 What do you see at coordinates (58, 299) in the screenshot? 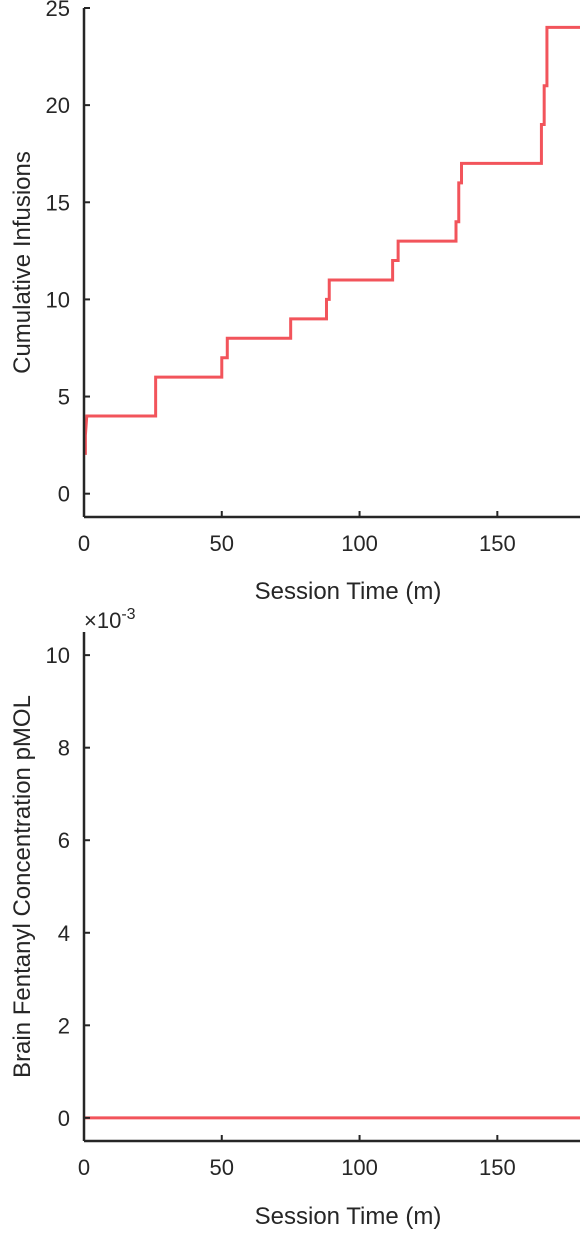
I see `infusions-y-tick-label-2: 10` at bounding box center [58, 299].